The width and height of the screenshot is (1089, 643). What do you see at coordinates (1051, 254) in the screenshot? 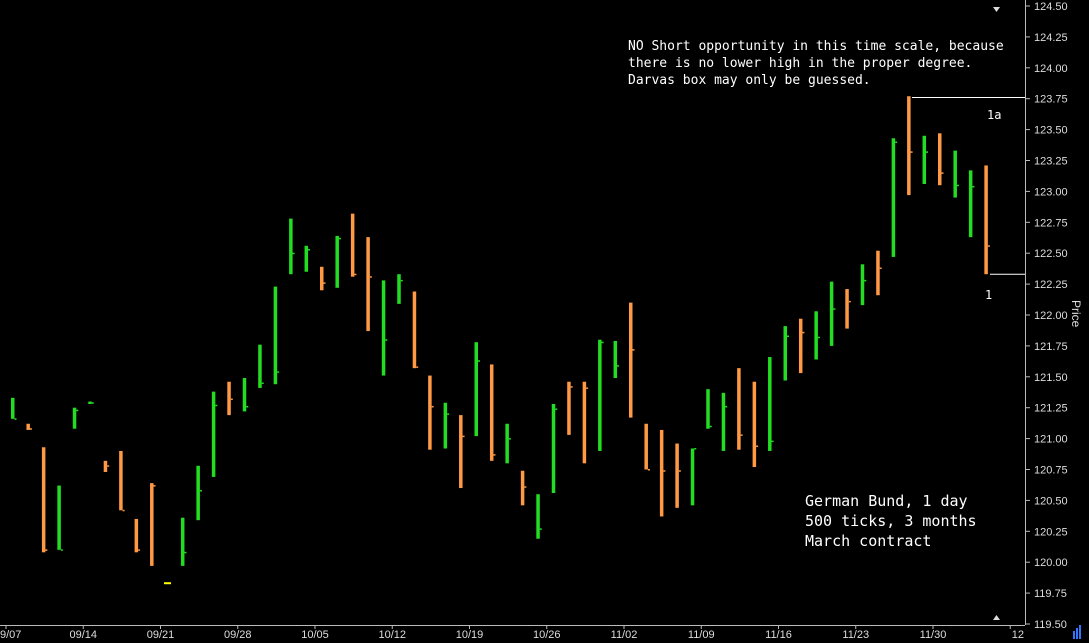
I see `y-tick-label: 122.50` at bounding box center [1051, 254].